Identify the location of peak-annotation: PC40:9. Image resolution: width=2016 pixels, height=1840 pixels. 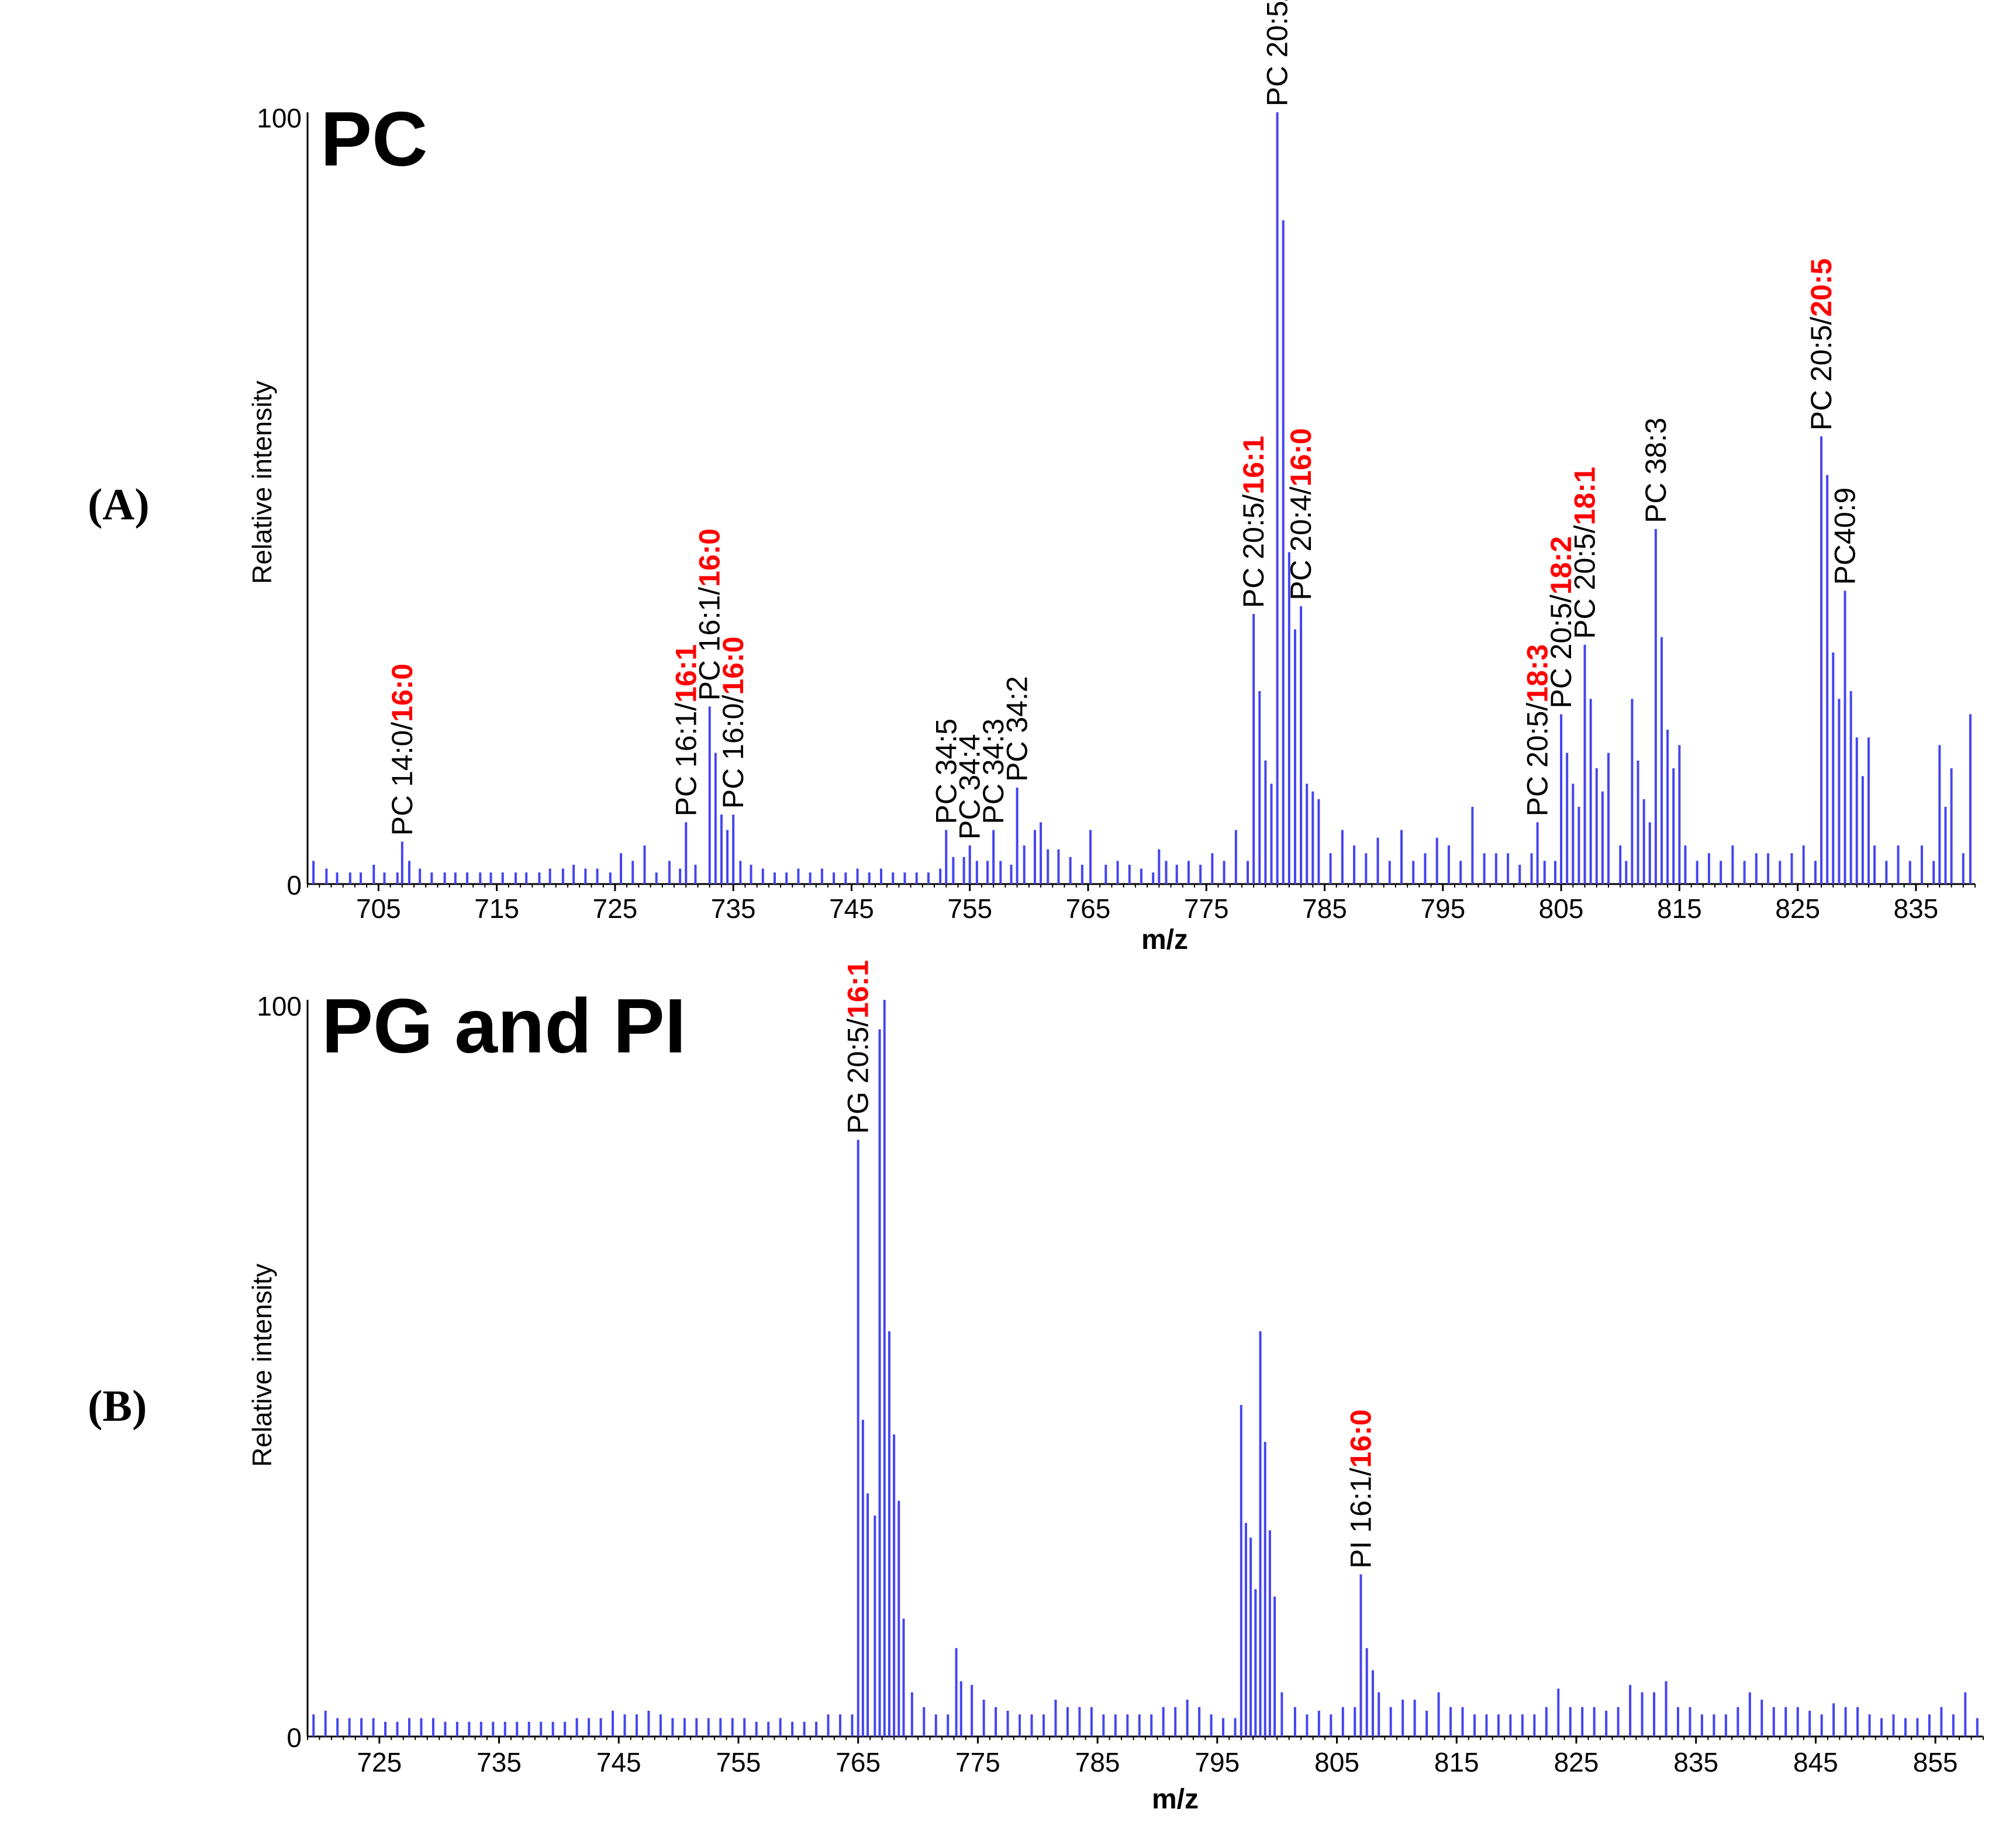
(1845, 536).